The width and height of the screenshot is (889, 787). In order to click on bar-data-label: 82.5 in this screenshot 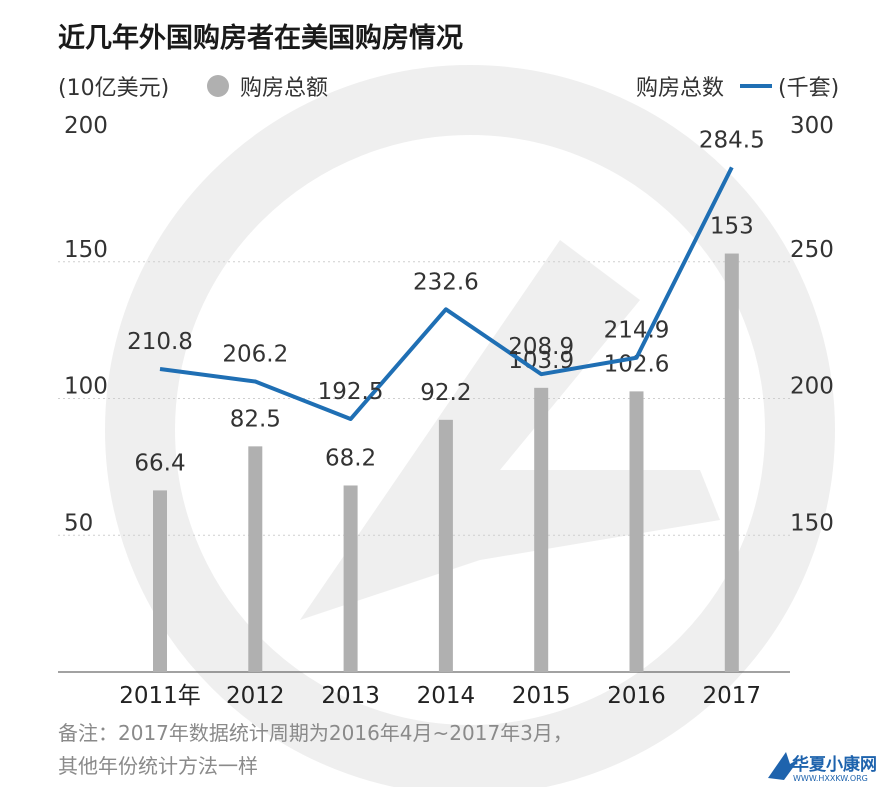, I will do `click(255, 419)`.